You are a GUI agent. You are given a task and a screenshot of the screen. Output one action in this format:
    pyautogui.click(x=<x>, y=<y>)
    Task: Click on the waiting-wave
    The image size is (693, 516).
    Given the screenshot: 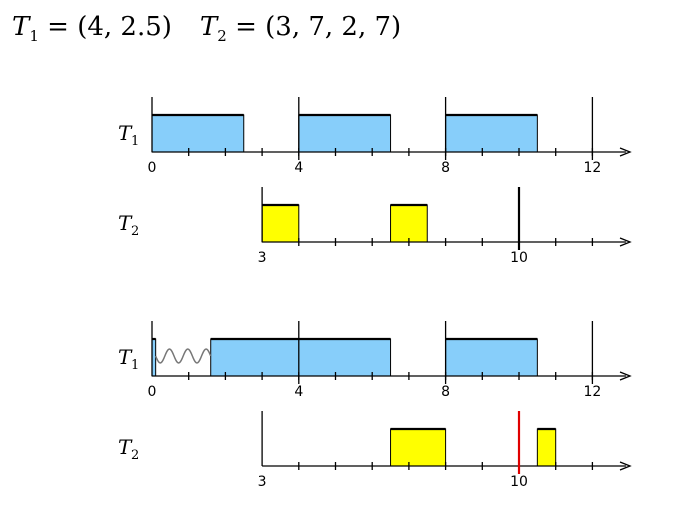 What is the action you would take?
    pyautogui.click(x=183, y=356)
    